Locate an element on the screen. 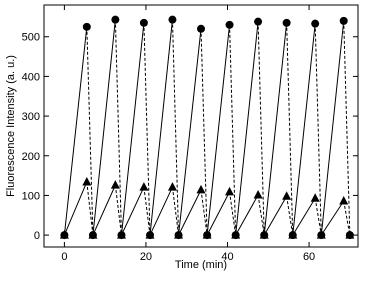 The height and width of the screenshot is (283, 368). y-tick-label: 500 is located at coordinates (31, 38).